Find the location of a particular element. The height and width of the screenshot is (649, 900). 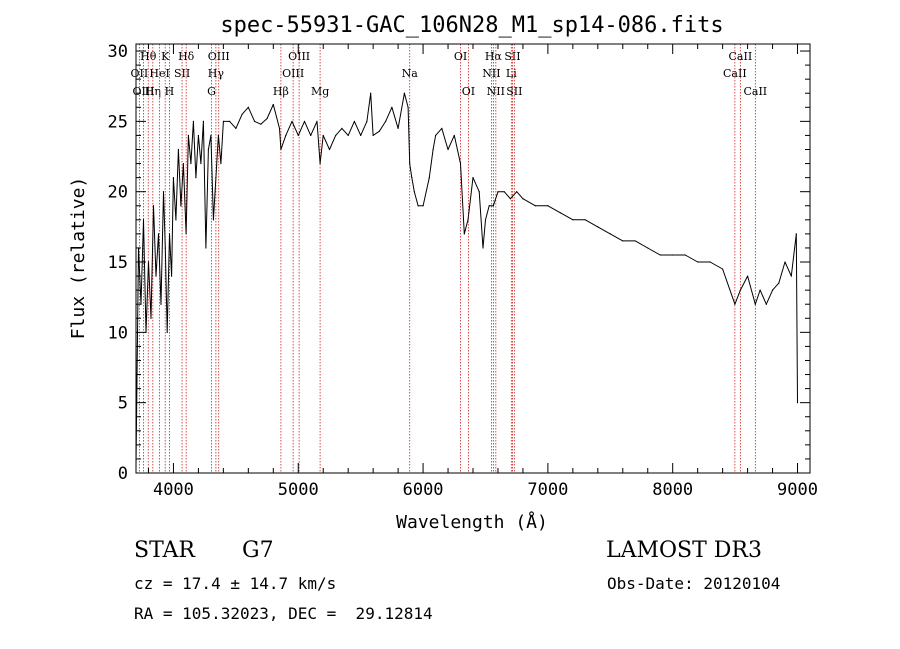

line-label-5: HeI is located at coordinates (159, 73).